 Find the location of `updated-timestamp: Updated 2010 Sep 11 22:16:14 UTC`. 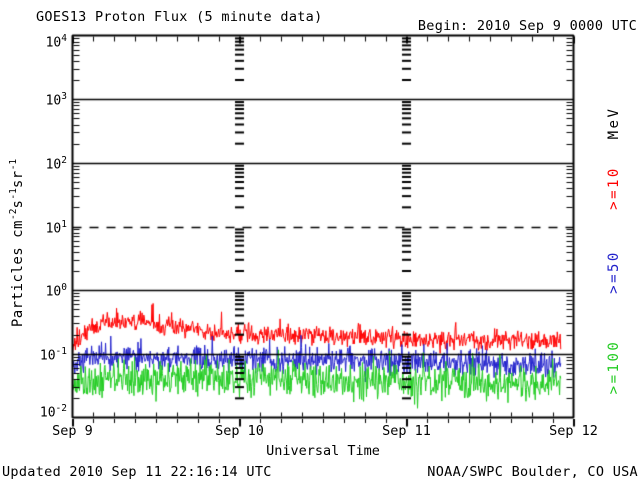

updated-timestamp: Updated 2010 Sep 11 22:16:14 UTC is located at coordinates (137, 472).